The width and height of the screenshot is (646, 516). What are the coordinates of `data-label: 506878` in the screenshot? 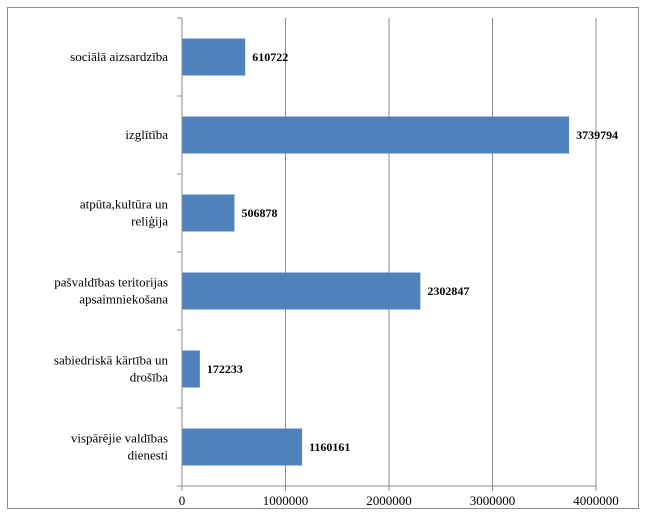 It's located at (259, 213).